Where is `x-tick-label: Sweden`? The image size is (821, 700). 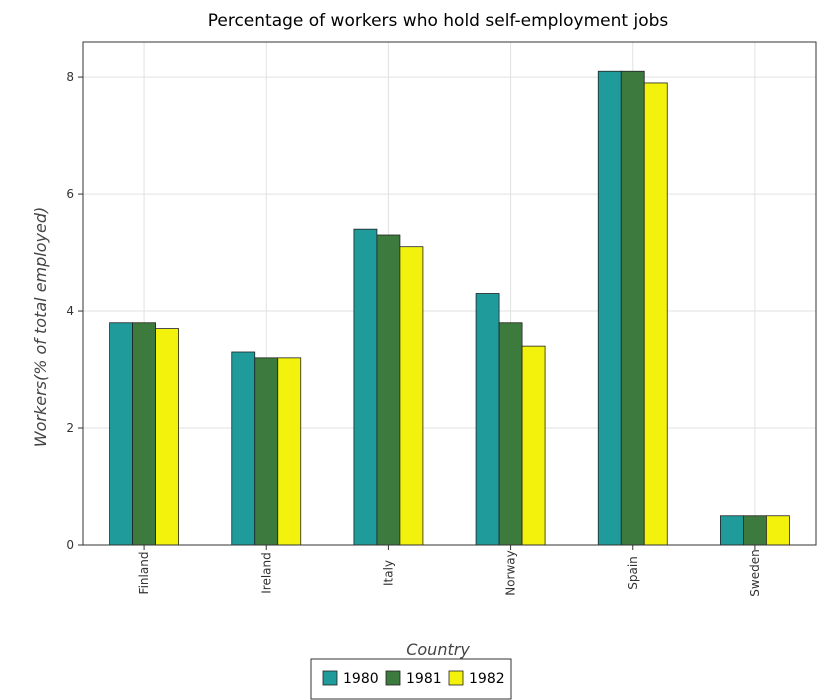 x-tick-label: Sweden is located at coordinates (755, 572).